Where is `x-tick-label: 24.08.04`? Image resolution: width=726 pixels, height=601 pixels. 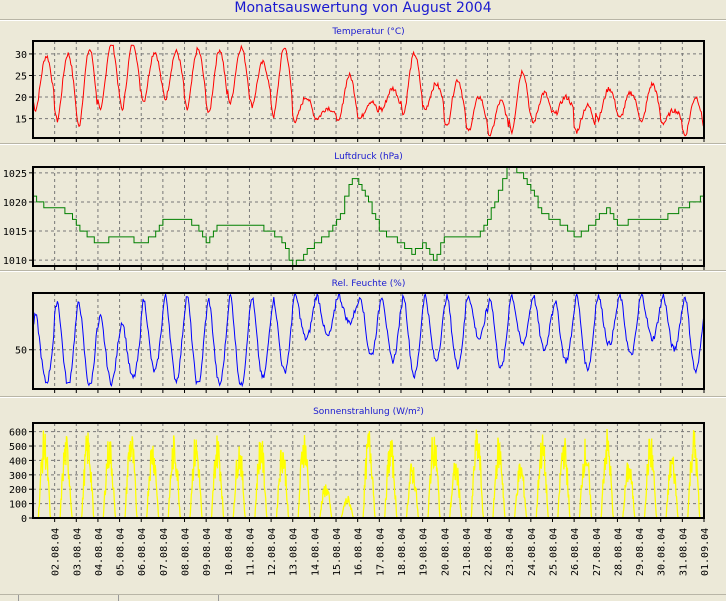
x-tick-label: 24.08.04 is located at coordinates (532, 552).